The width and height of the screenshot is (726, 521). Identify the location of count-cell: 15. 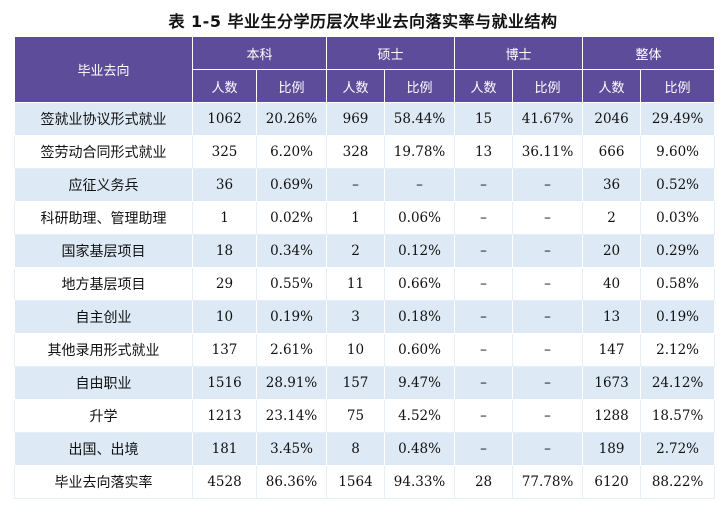
(484, 119).